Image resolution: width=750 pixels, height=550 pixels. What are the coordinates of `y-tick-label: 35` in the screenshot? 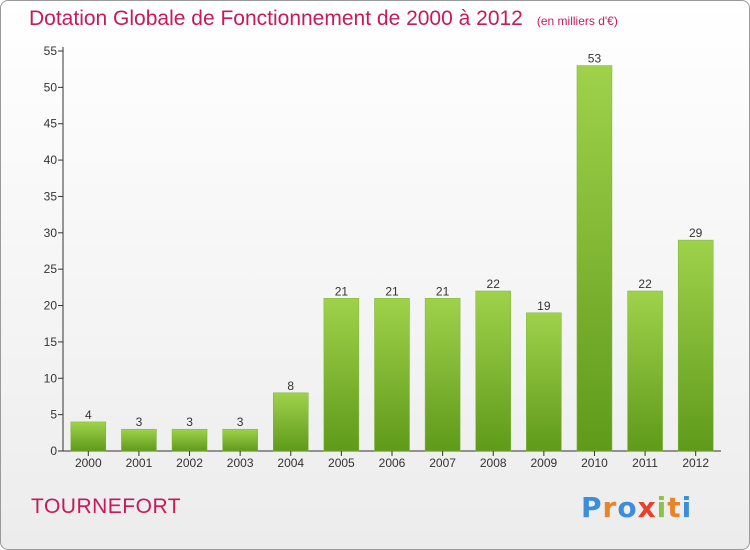 It's located at (51, 196).